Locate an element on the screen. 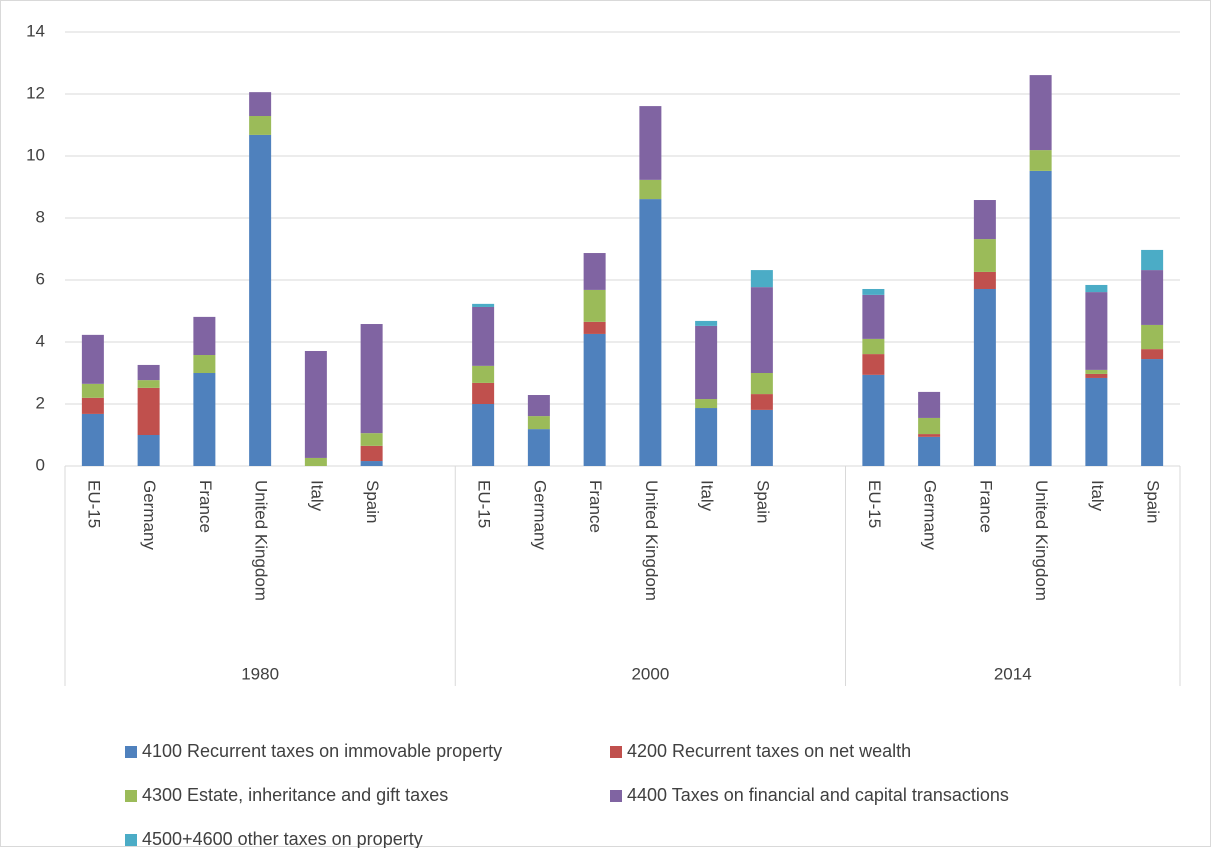  y-tick-label: 14 is located at coordinates (35, 30).